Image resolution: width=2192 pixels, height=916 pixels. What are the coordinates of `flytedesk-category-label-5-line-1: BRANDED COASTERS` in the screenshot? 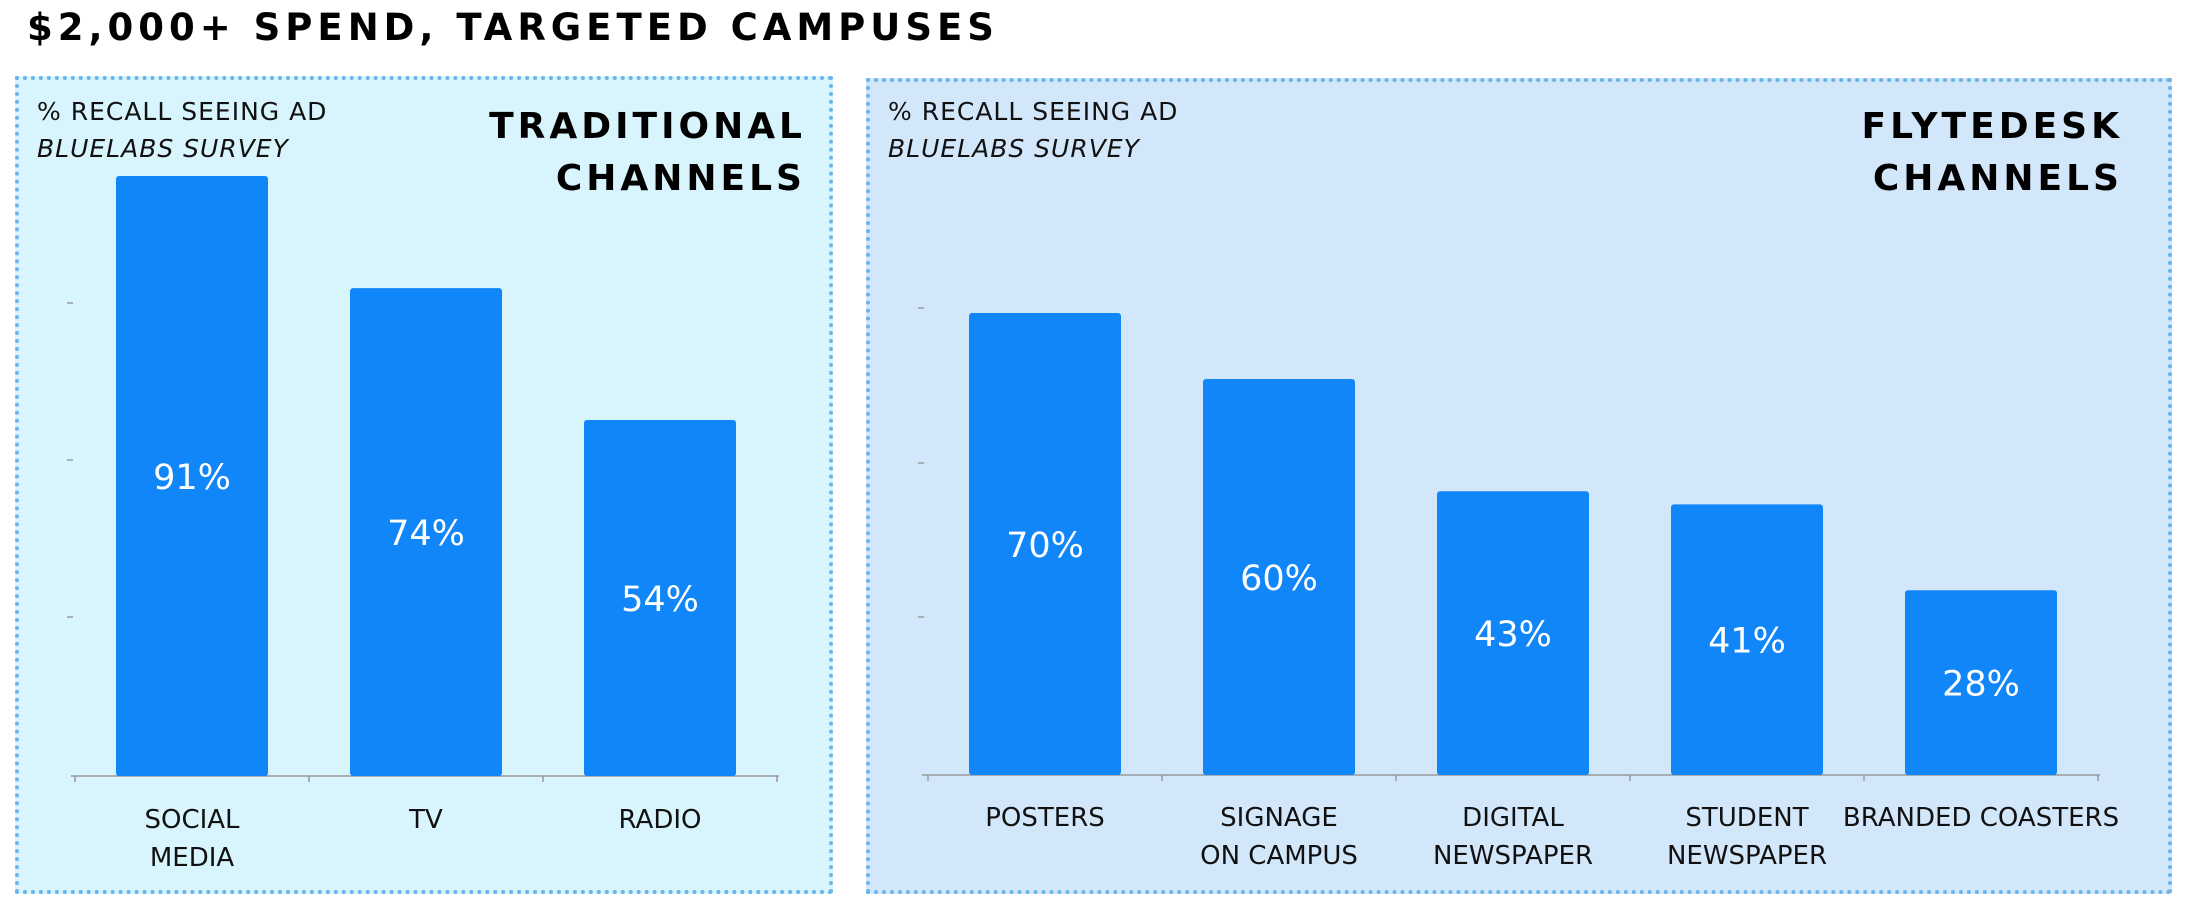 It's located at (1981, 818).